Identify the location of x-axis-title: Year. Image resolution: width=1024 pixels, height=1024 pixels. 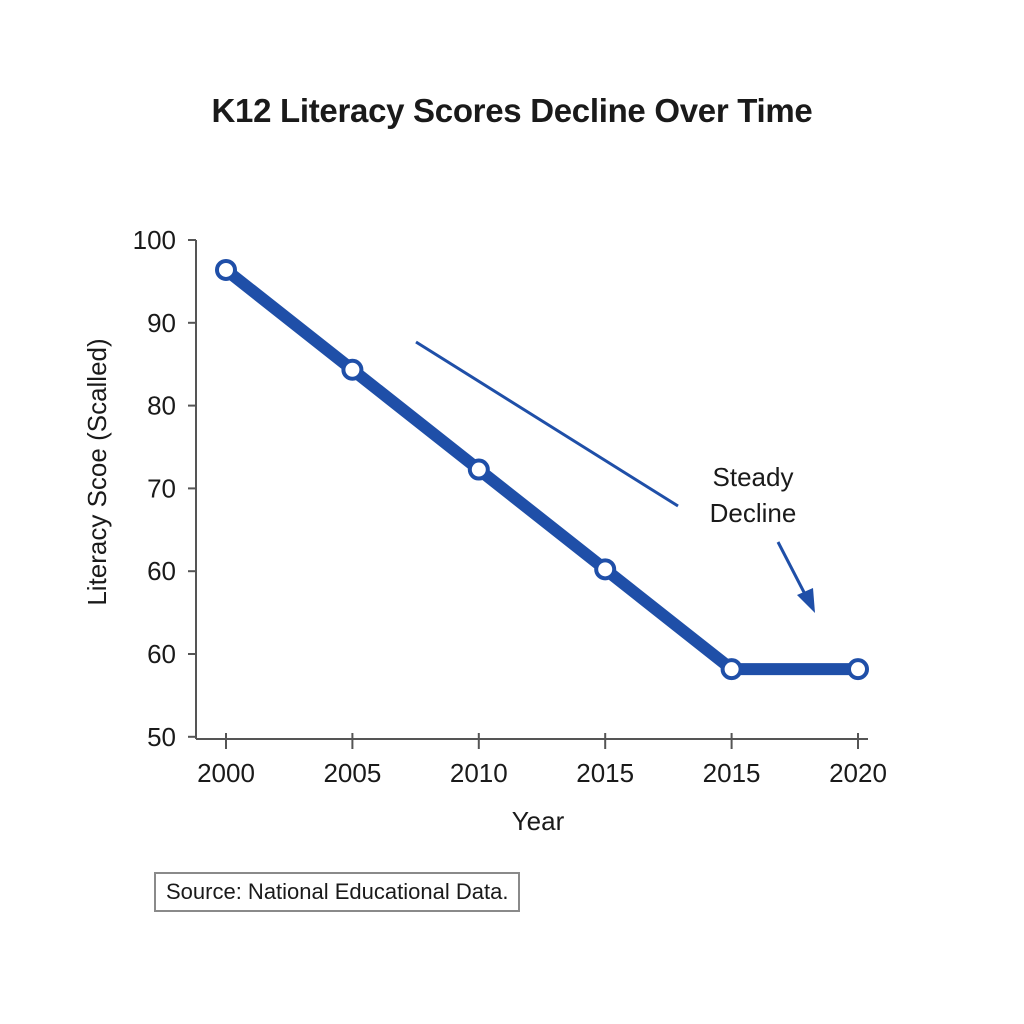
(538, 821).